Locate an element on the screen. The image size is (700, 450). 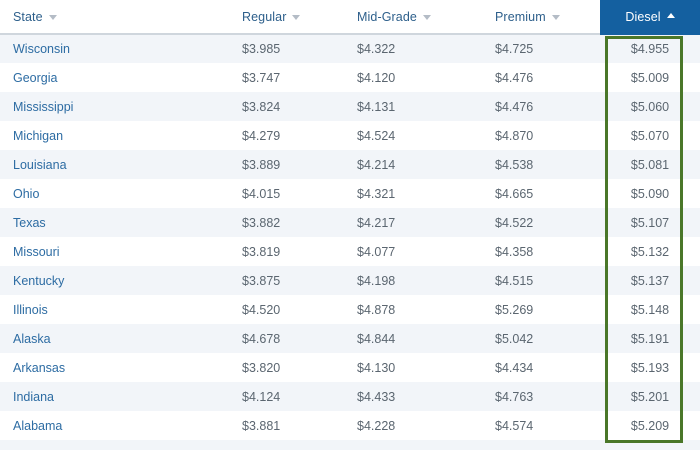
cell-diesel: $5.191 is located at coordinates (650, 338).